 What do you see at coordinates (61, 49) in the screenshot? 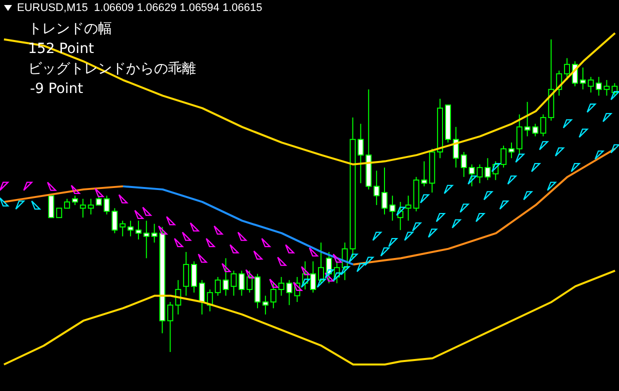
I see `annotation: 152 Point` at bounding box center [61, 49].